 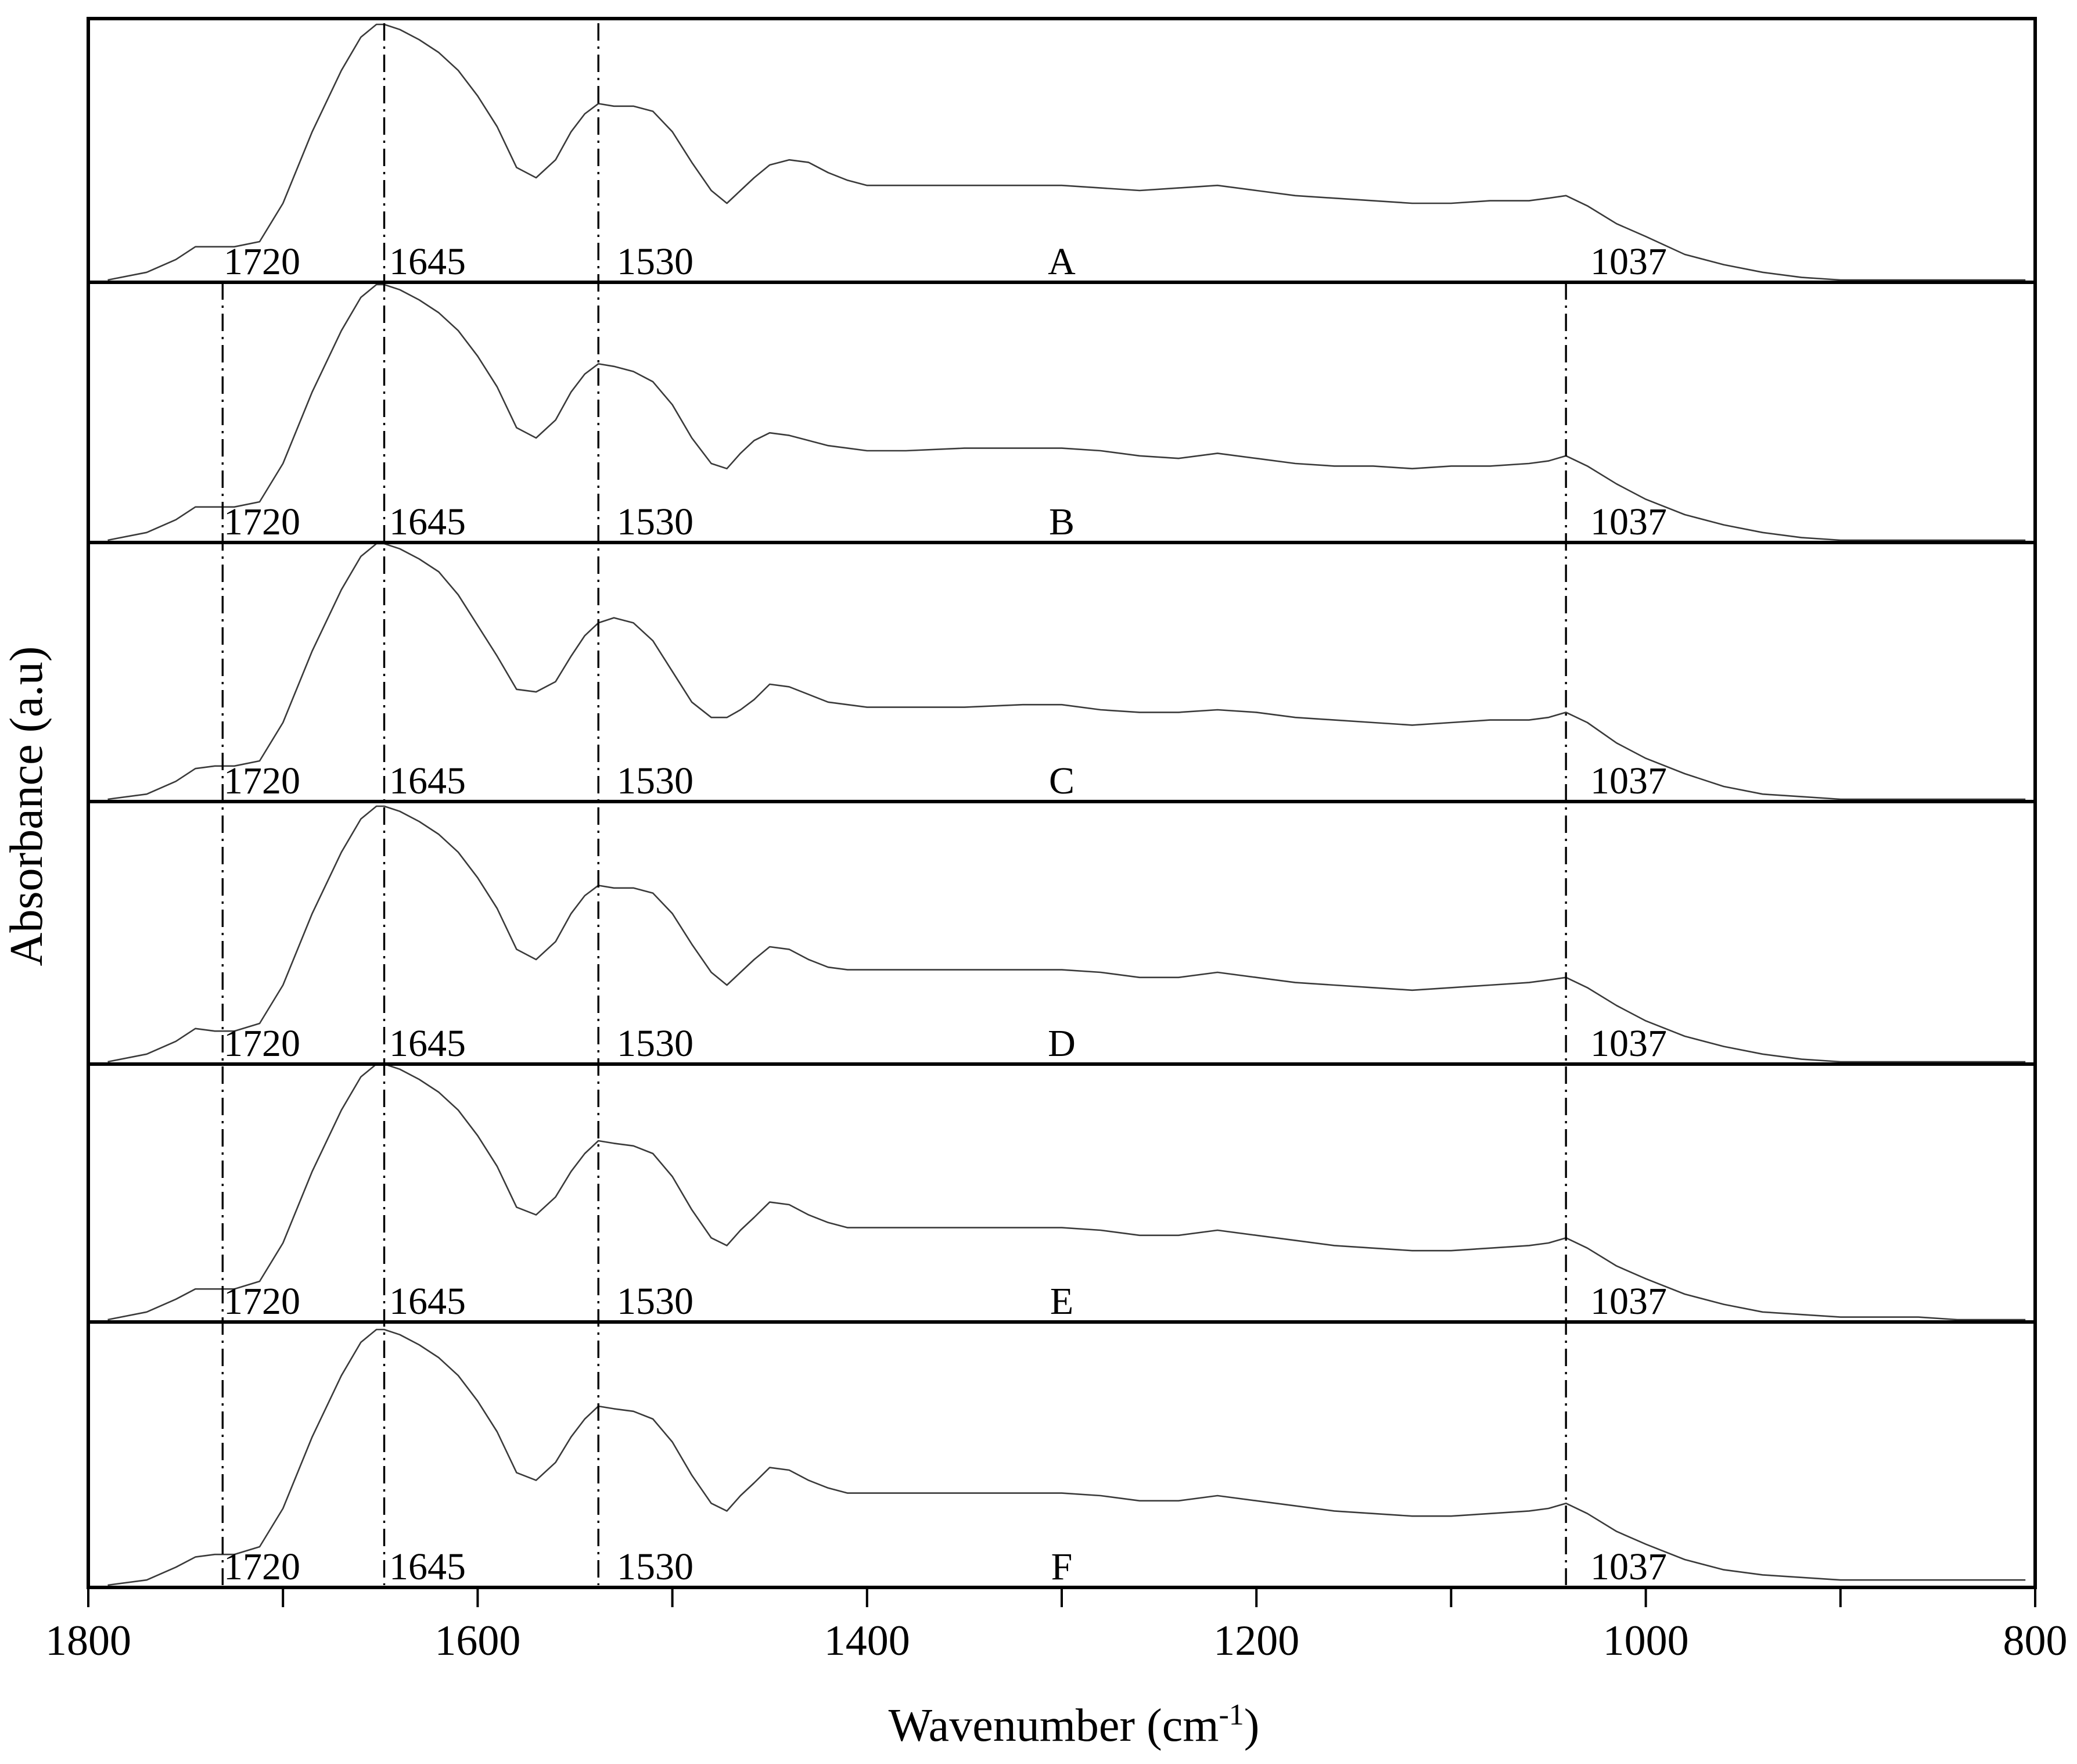 I want to click on x-tick-label: 1400, so click(x=867, y=1641).